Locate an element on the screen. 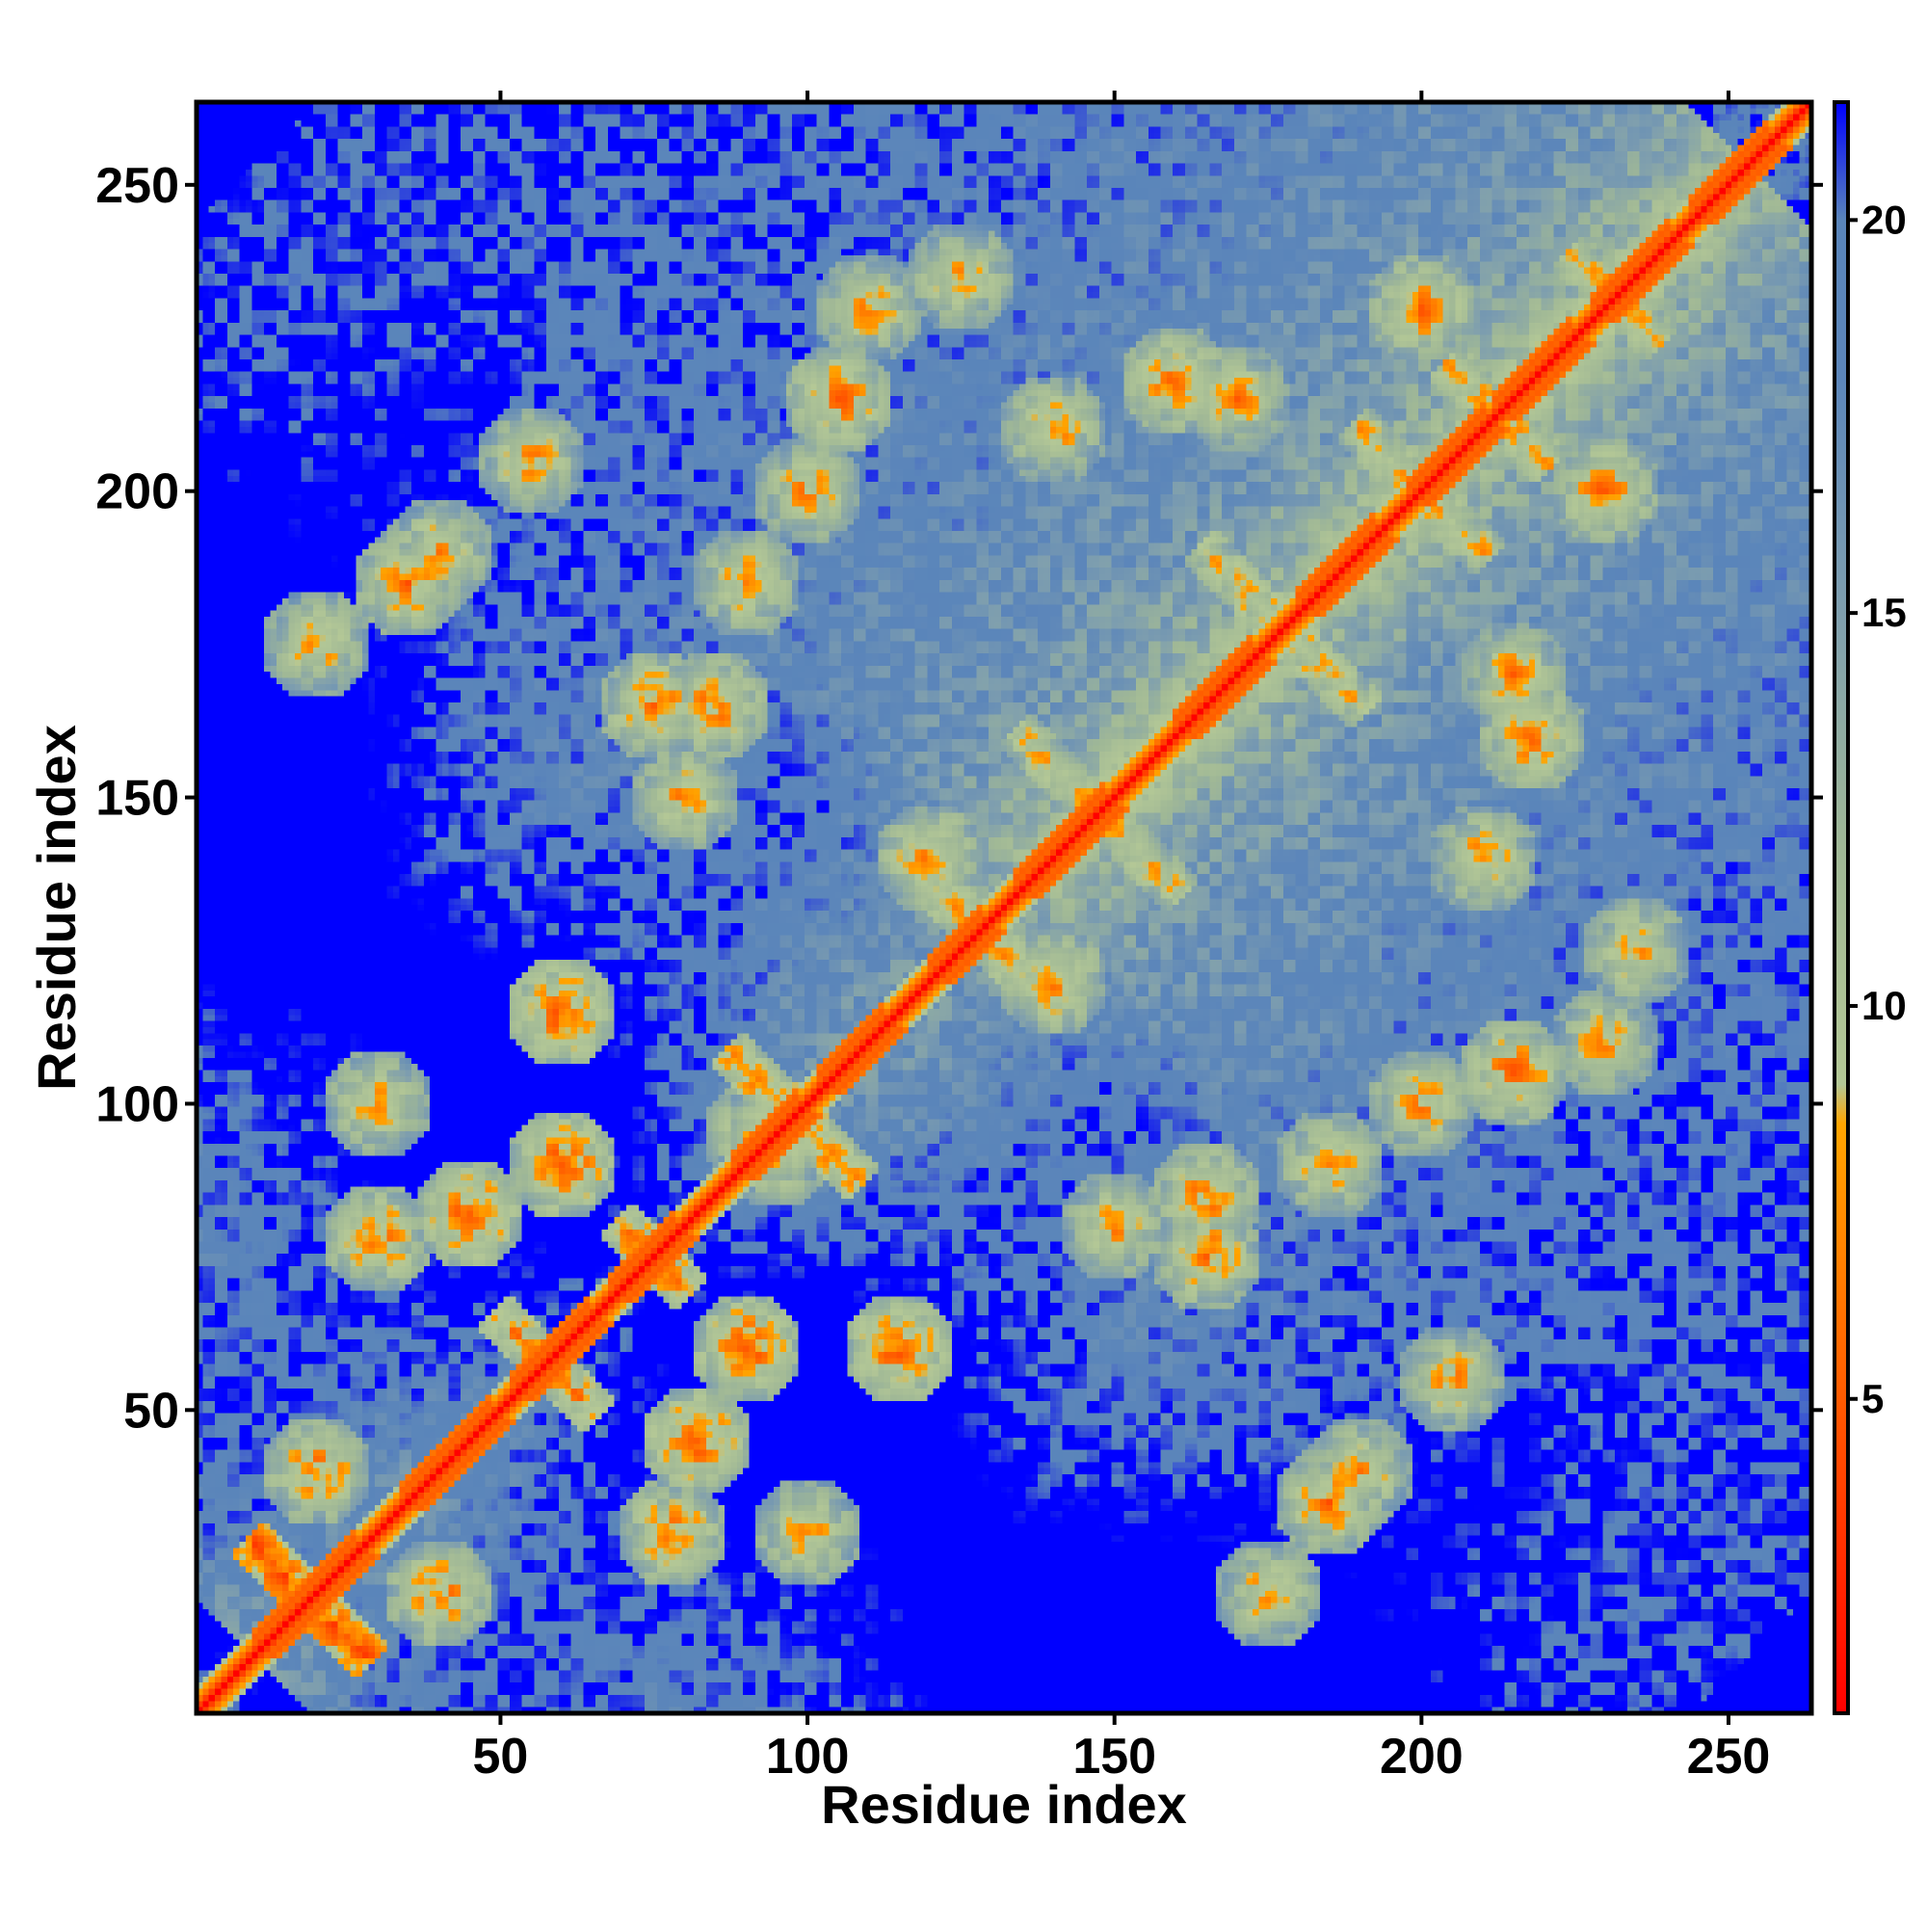 This screenshot has width=1927, height=1932. x-axis-title: Residue index is located at coordinates (1004, 1804).